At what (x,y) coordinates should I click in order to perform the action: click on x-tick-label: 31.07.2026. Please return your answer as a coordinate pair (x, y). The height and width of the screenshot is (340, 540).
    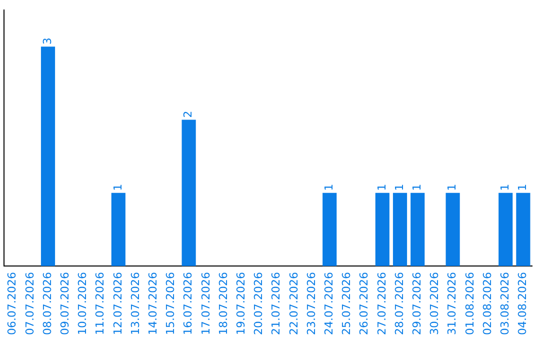
    Looking at the image, I should click on (452, 304).